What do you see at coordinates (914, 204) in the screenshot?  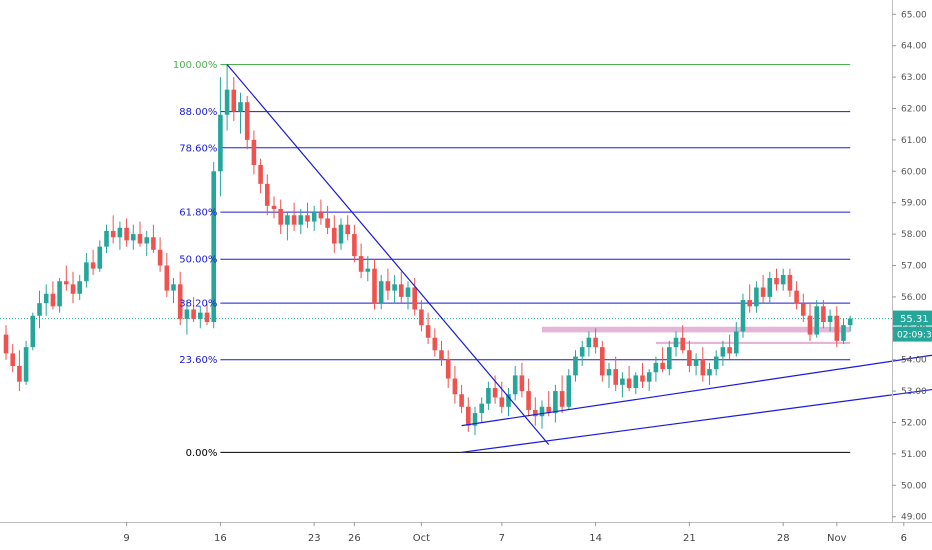 I see `price-tick-label: 59.00` at bounding box center [914, 204].